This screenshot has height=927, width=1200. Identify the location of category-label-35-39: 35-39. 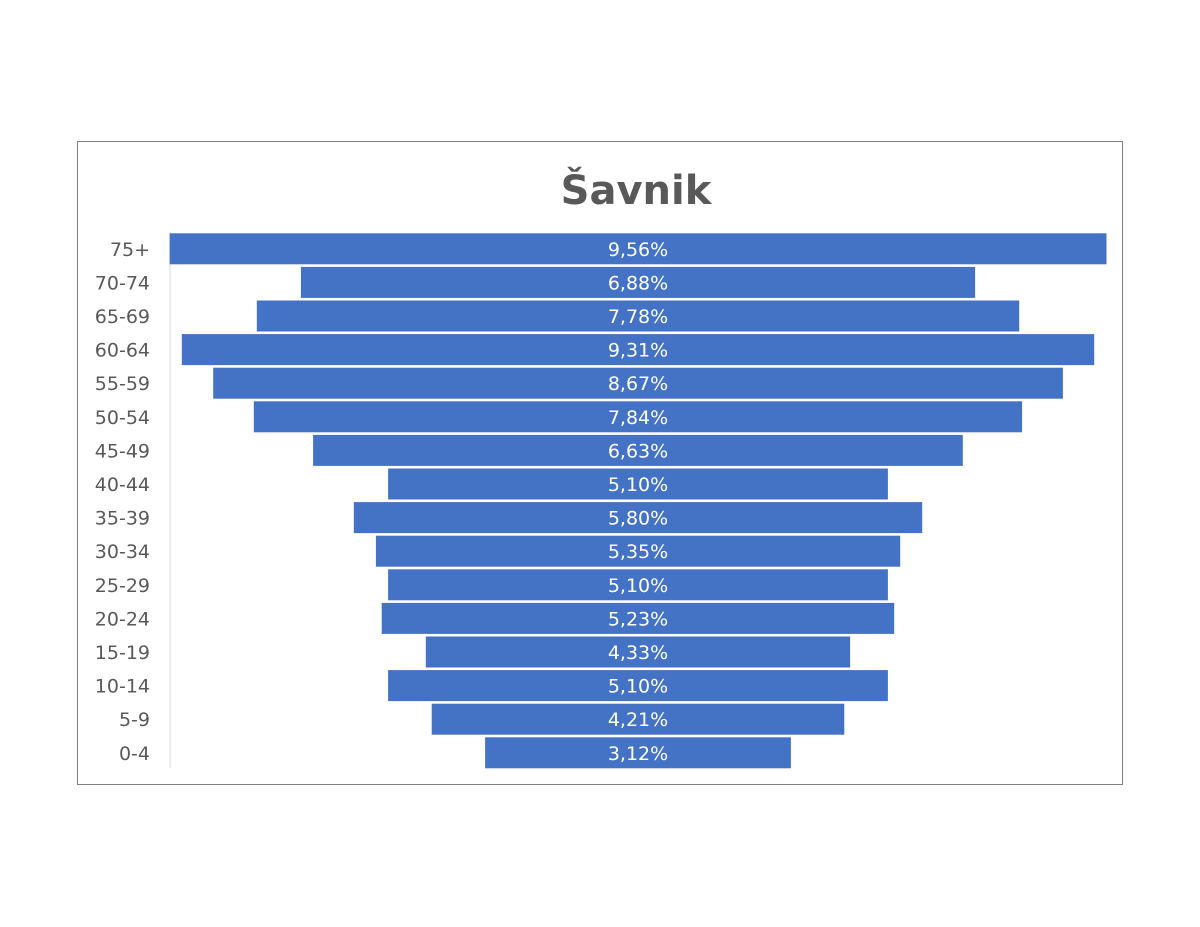
(122, 519).